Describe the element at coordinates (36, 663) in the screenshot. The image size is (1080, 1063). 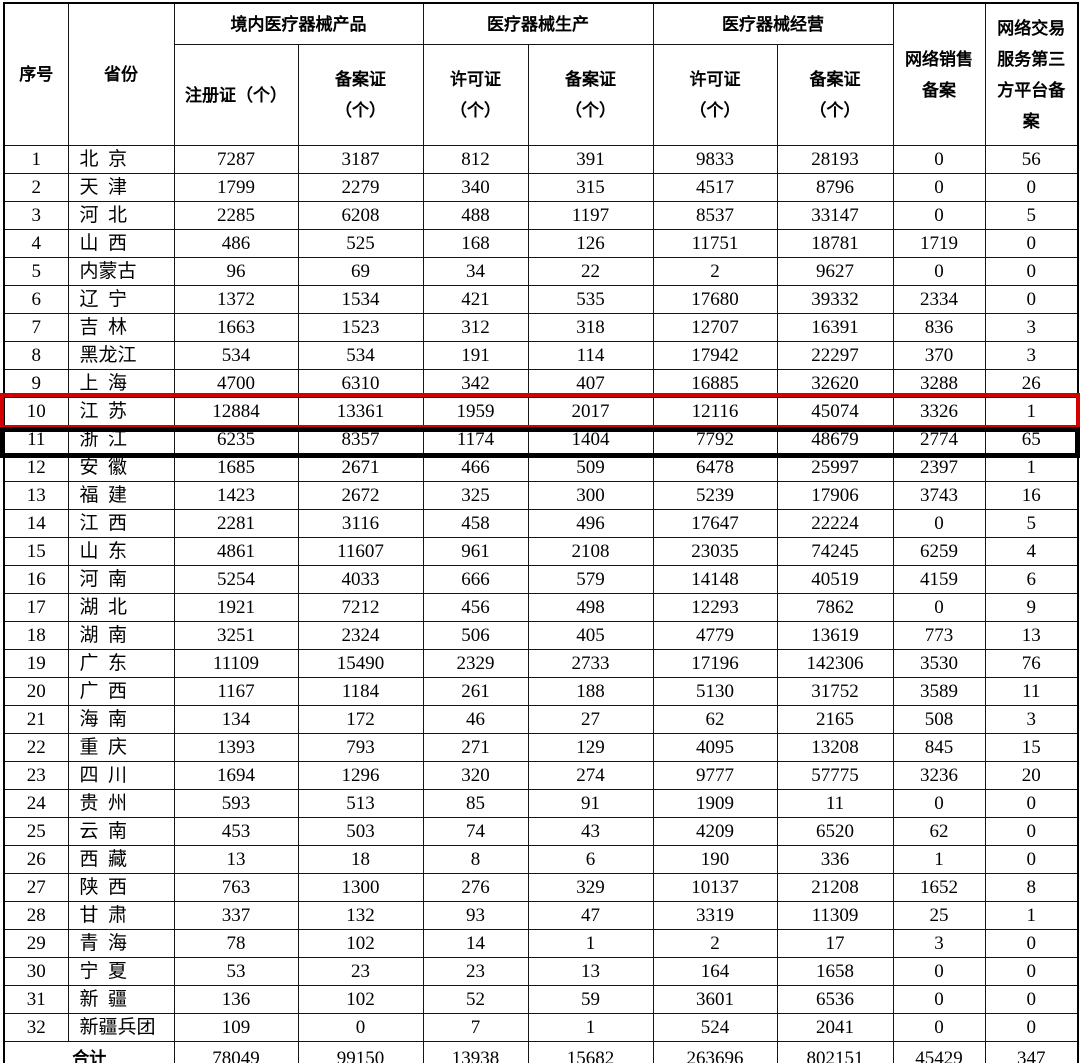
I see `row-index-cell: 19` at that location.